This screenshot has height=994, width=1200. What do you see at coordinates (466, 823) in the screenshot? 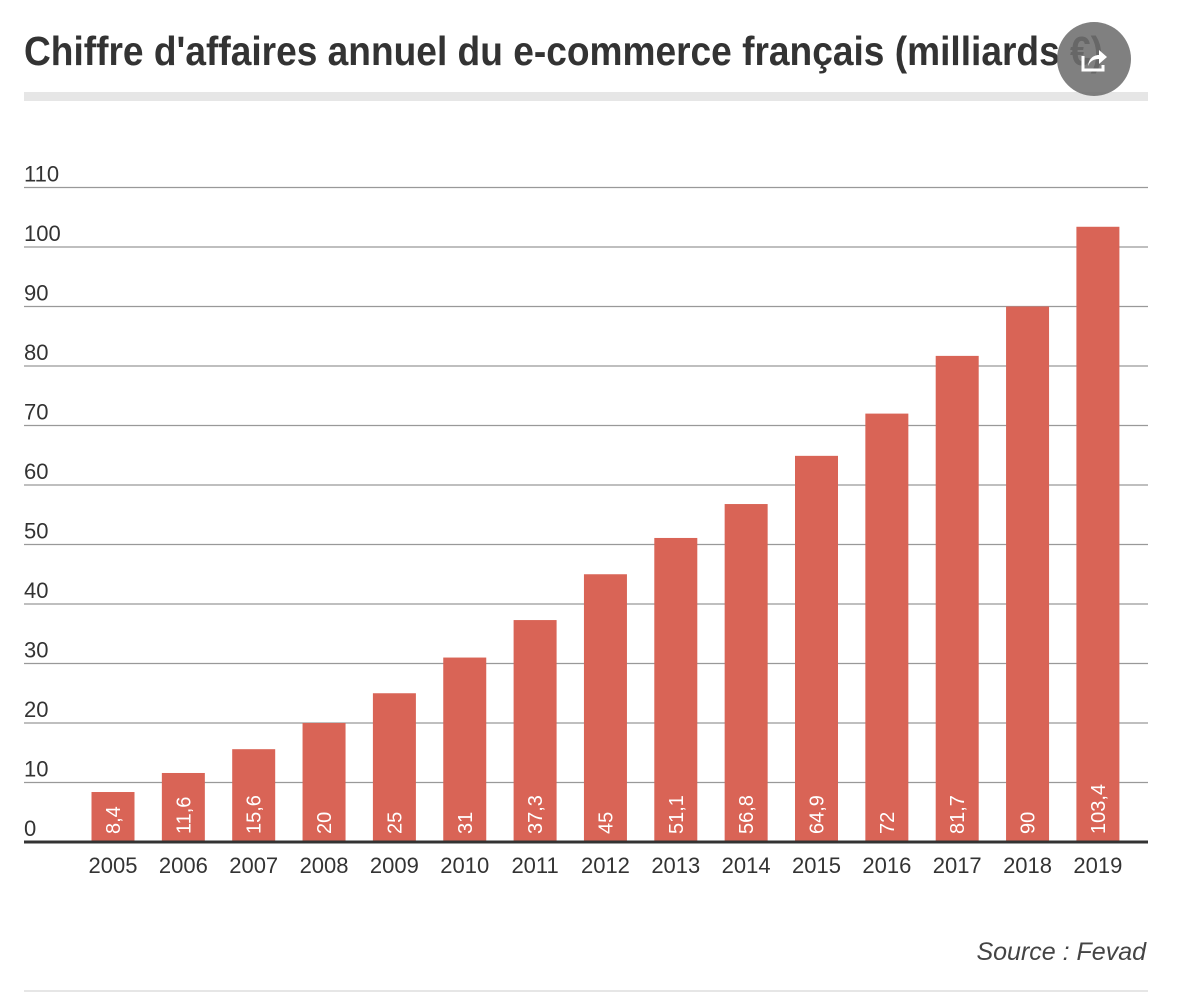
I see `bar-value-label: 31` at bounding box center [466, 823].